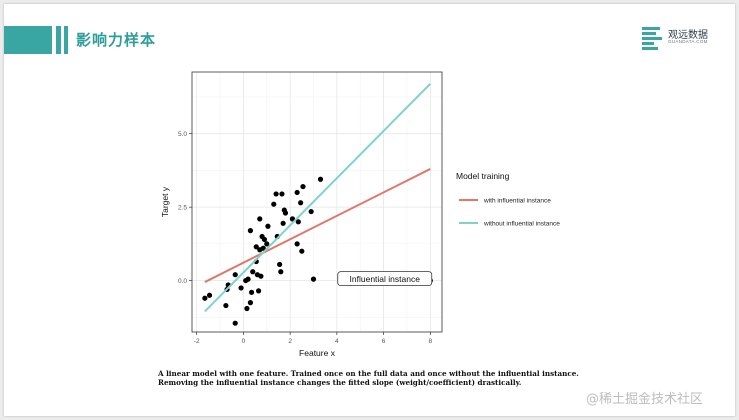 This screenshot has width=739, height=420. I want to click on x-tick-label: 8, so click(431, 341).